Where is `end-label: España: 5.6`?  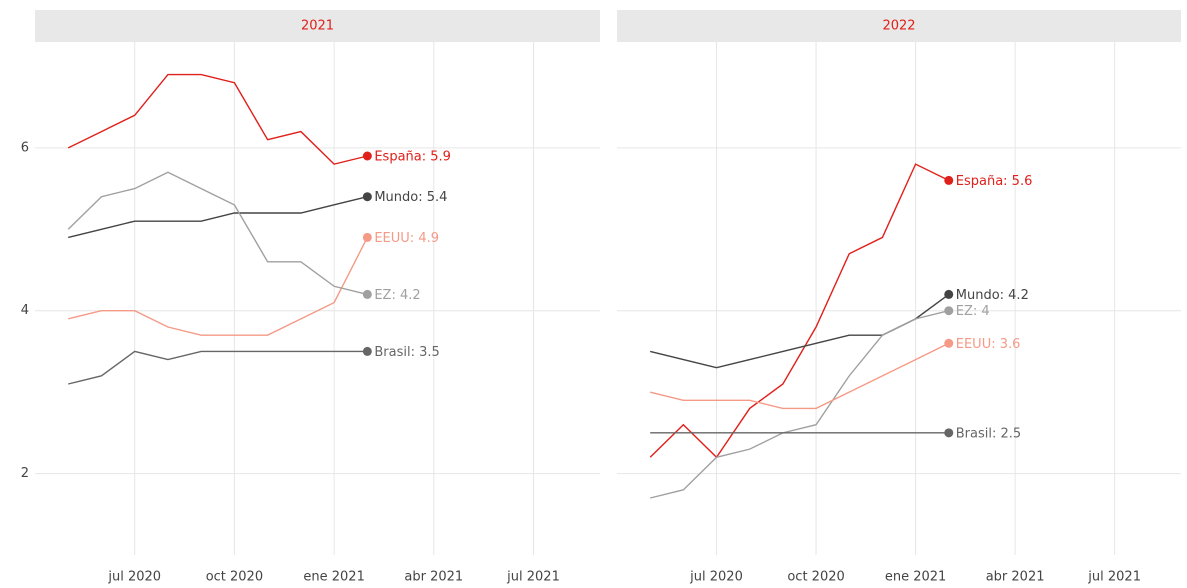
end-label: España: 5.6 is located at coordinates (994, 181).